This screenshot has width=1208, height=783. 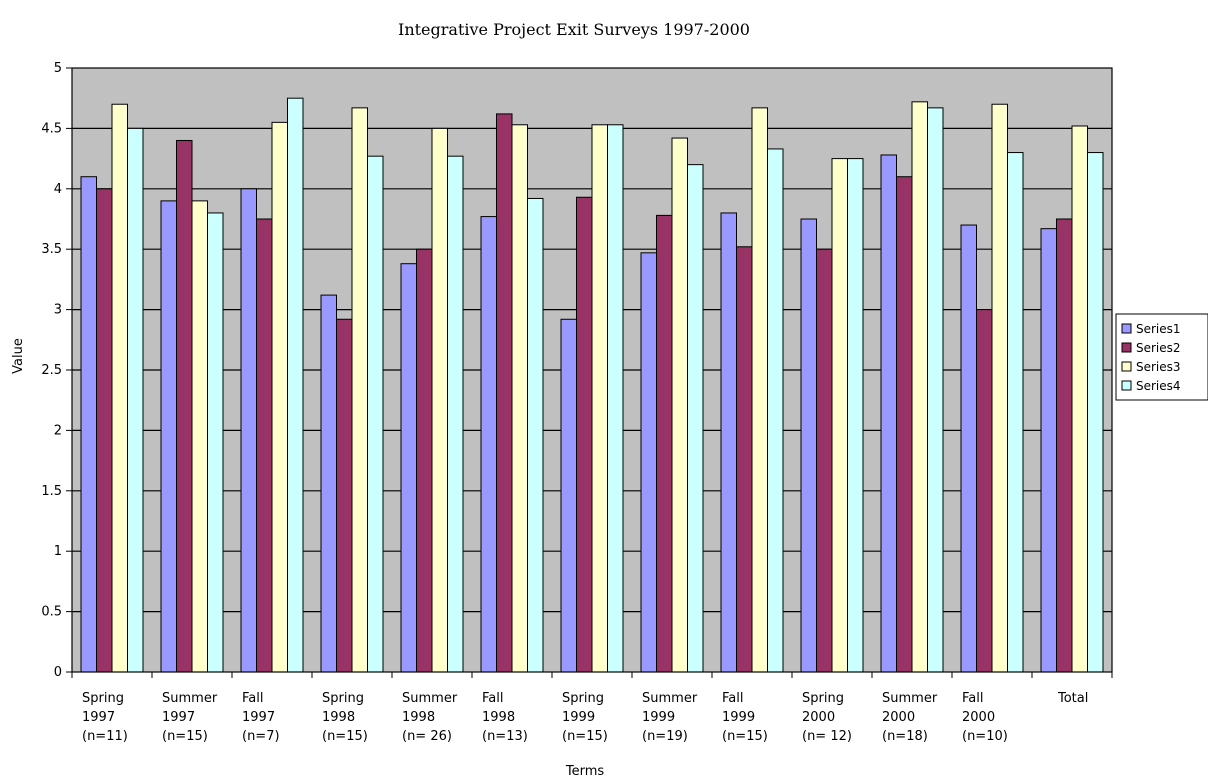 What do you see at coordinates (58, 310) in the screenshot?
I see `y-tick-label: 3` at bounding box center [58, 310].